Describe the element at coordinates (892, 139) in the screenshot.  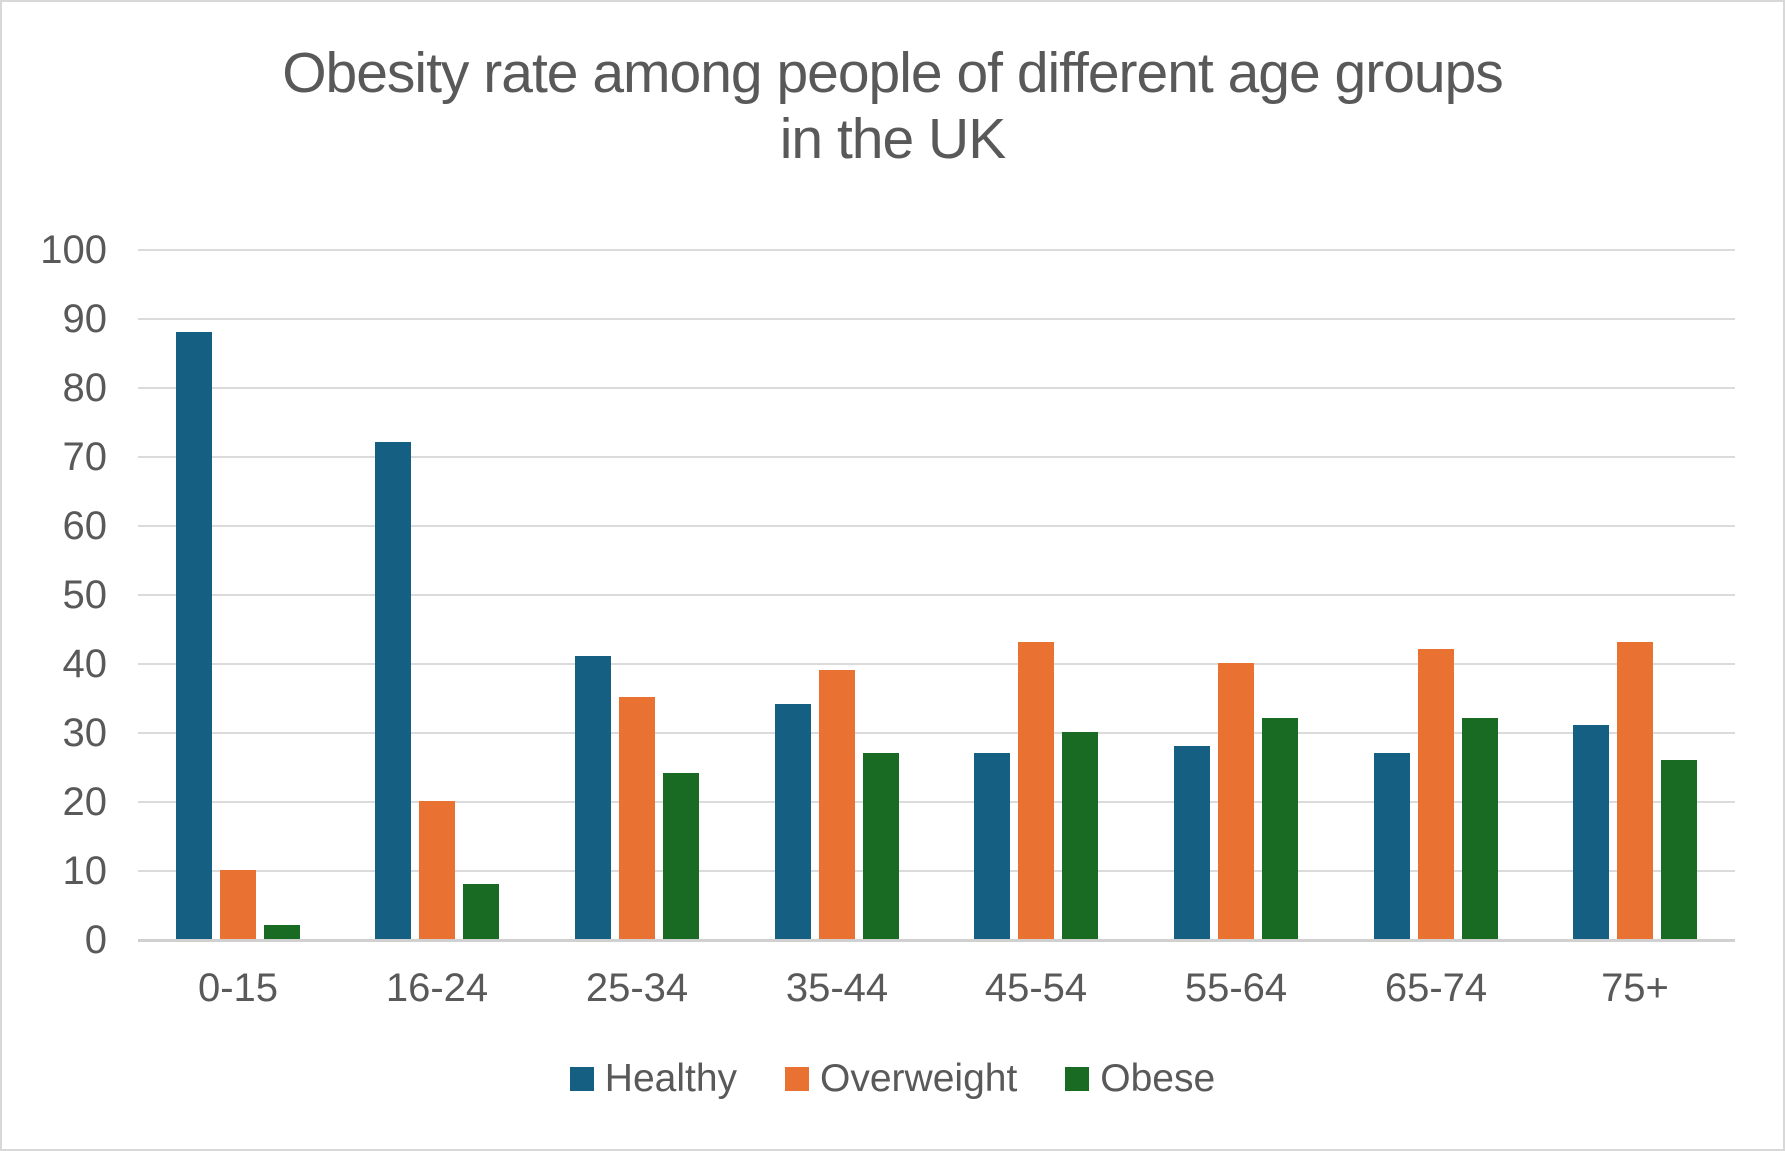
I see `chart-title-line-2: in the UK` at that location.